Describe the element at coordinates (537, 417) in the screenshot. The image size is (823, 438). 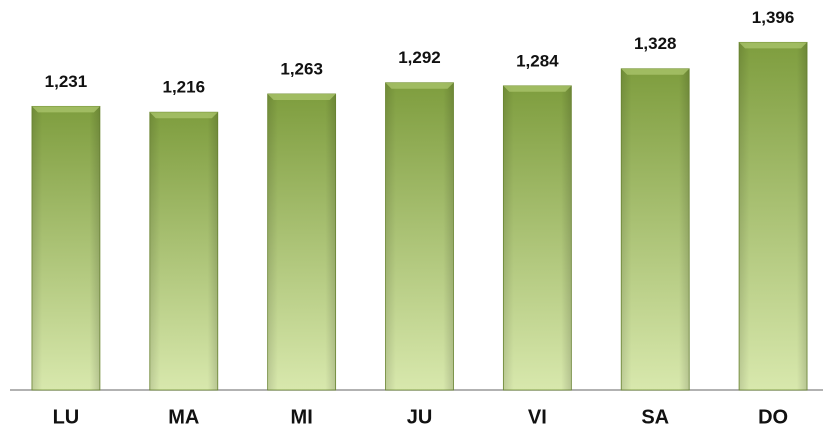
I see `x-tick-label: VI` at that location.